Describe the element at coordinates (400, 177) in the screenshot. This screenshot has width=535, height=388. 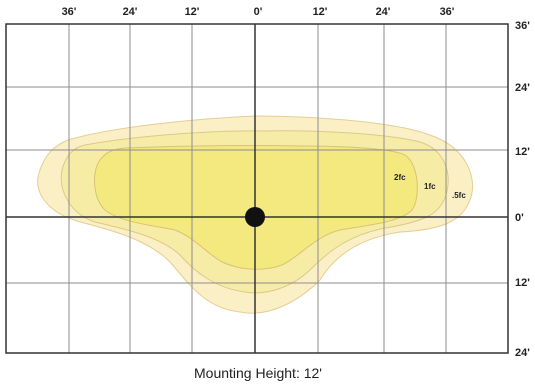
I see `contour-label-2fc: 2fc` at that location.